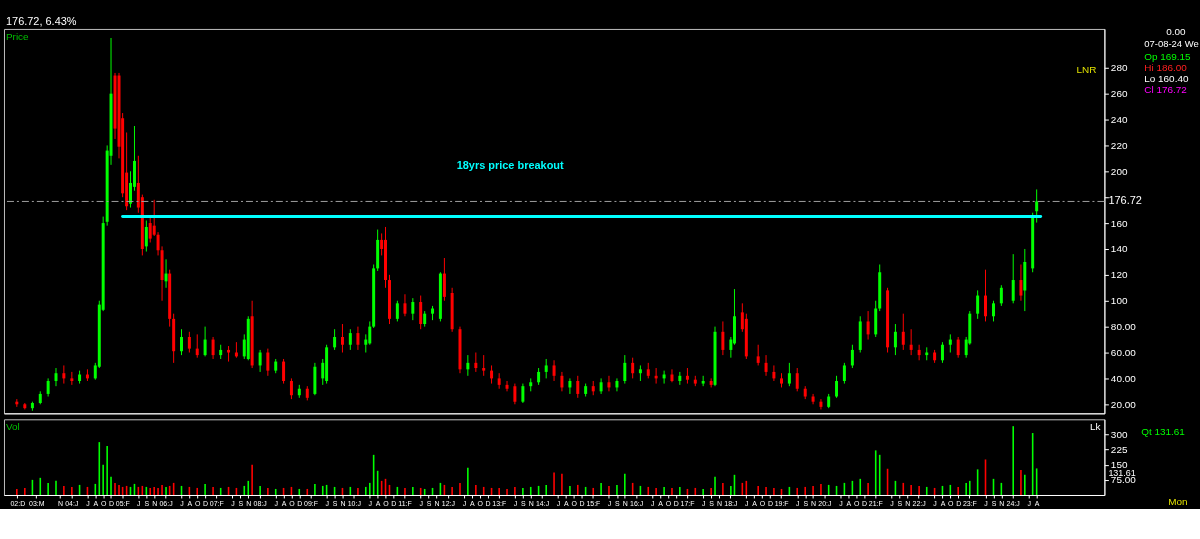  I want to click on annotation: Lk, so click(1095, 427).